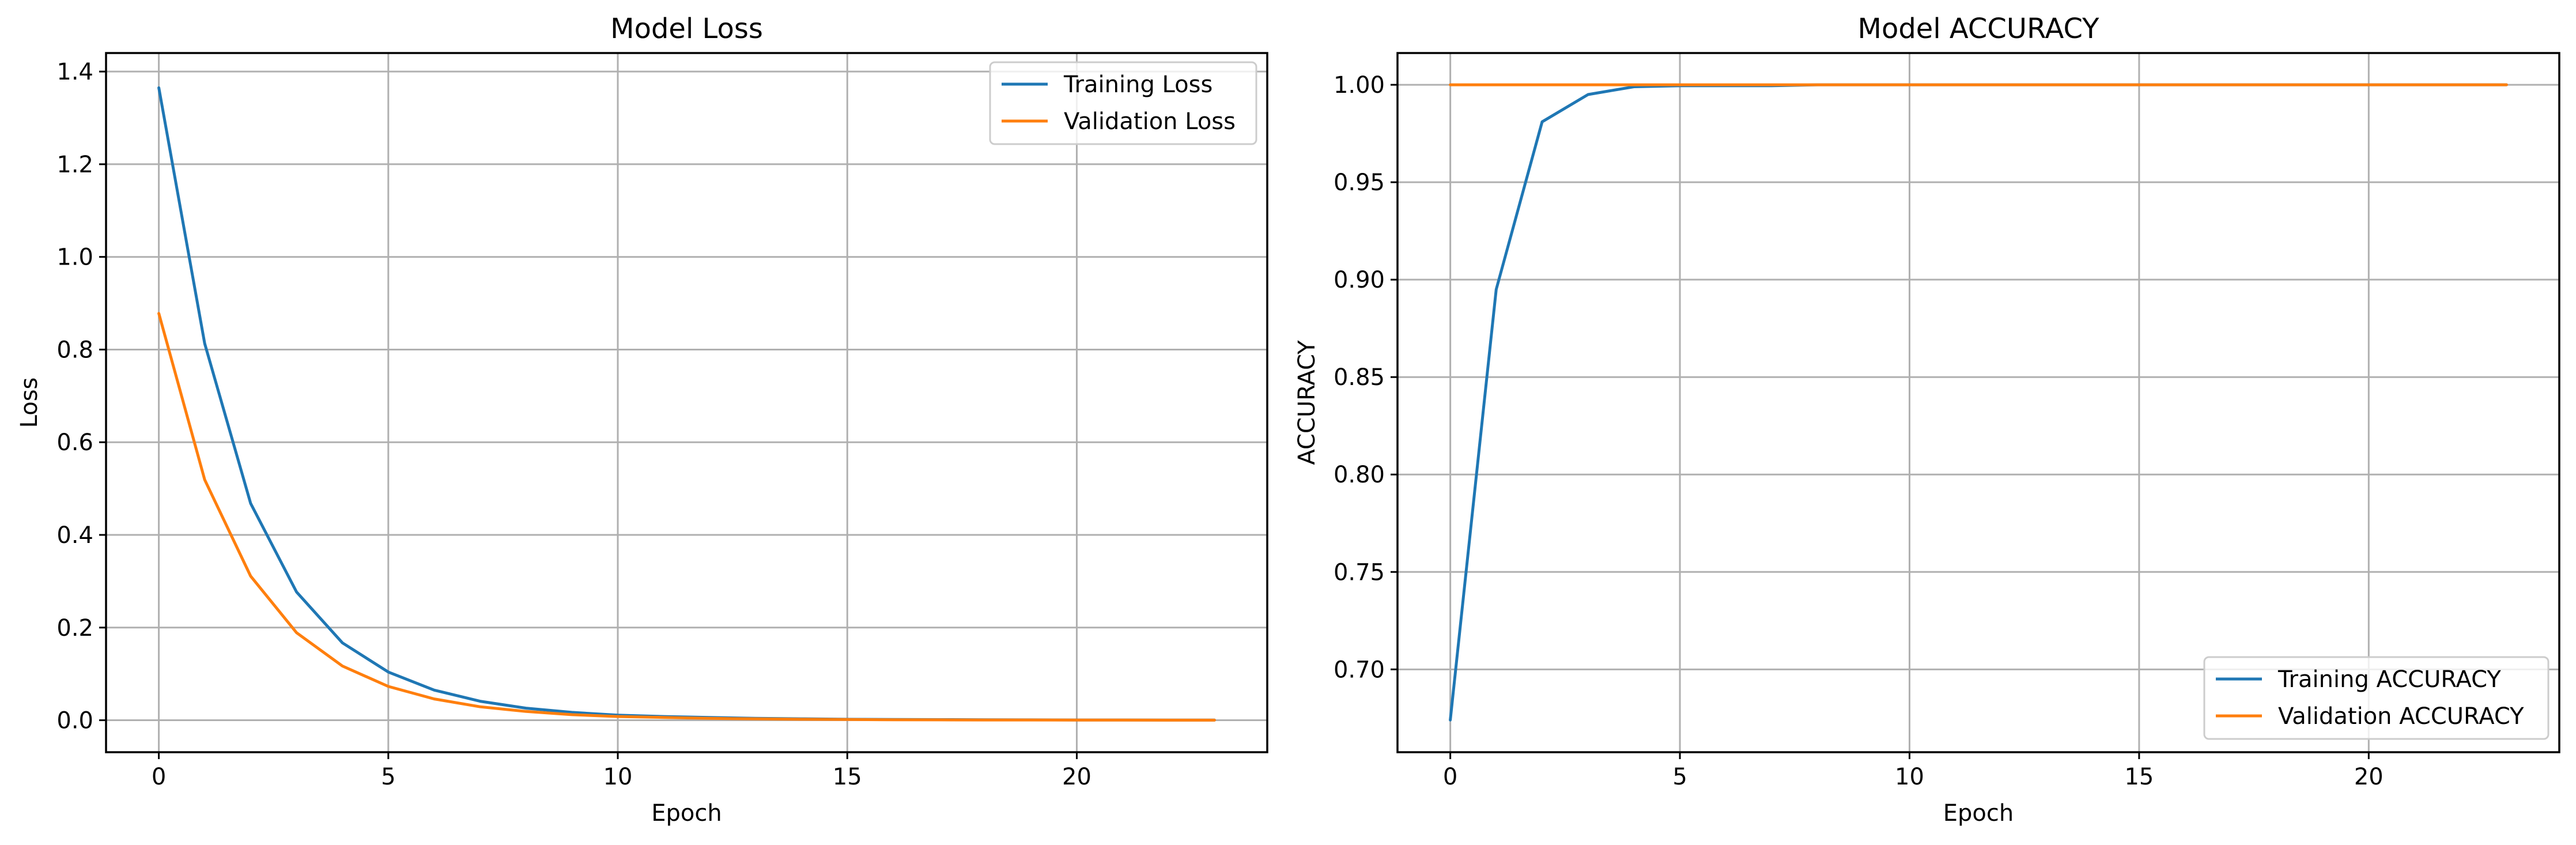 This screenshot has height=845, width=2576. What do you see at coordinates (1359, 280) in the screenshot?
I see `y-tick-label: 0.90` at bounding box center [1359, 280].